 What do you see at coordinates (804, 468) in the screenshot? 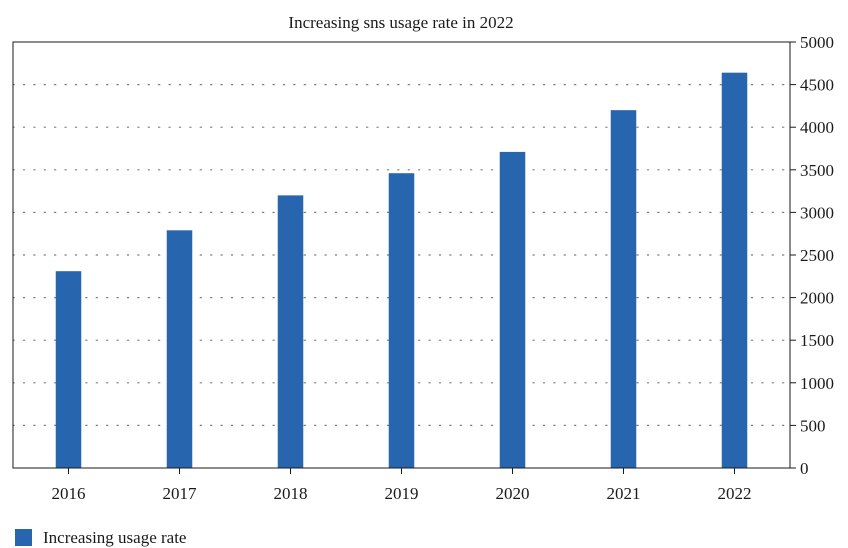
I see `y-tick-label: 0` at bounding box center [804, 468].